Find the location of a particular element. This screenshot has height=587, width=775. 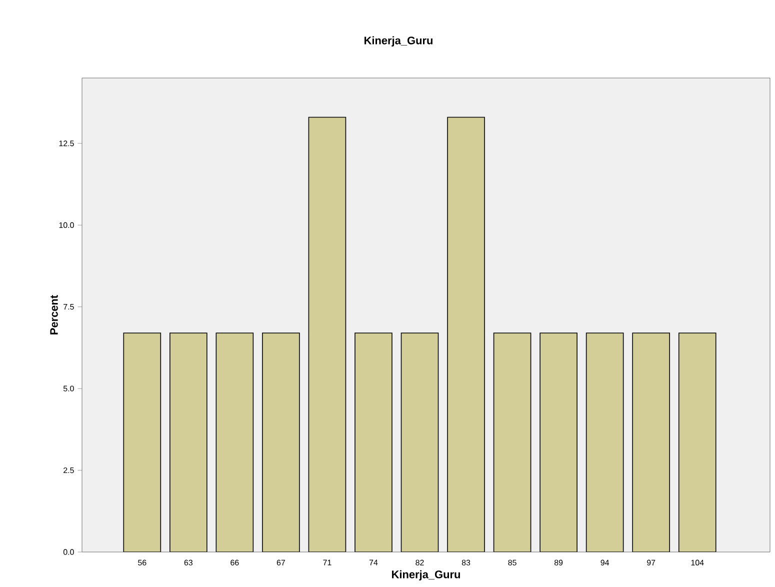

chart-title: Kinerja_Guru is located at coordinates (398, 41).